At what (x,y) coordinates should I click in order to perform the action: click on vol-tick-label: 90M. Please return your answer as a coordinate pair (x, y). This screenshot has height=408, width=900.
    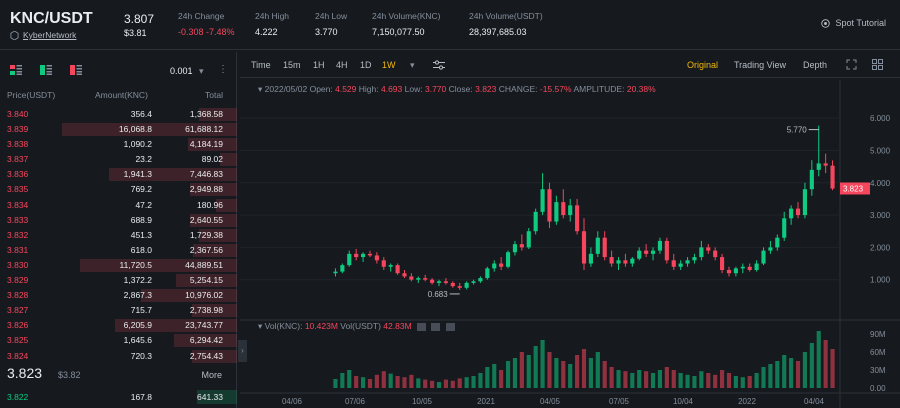
    Looking at the image, I should click on (878, 334).